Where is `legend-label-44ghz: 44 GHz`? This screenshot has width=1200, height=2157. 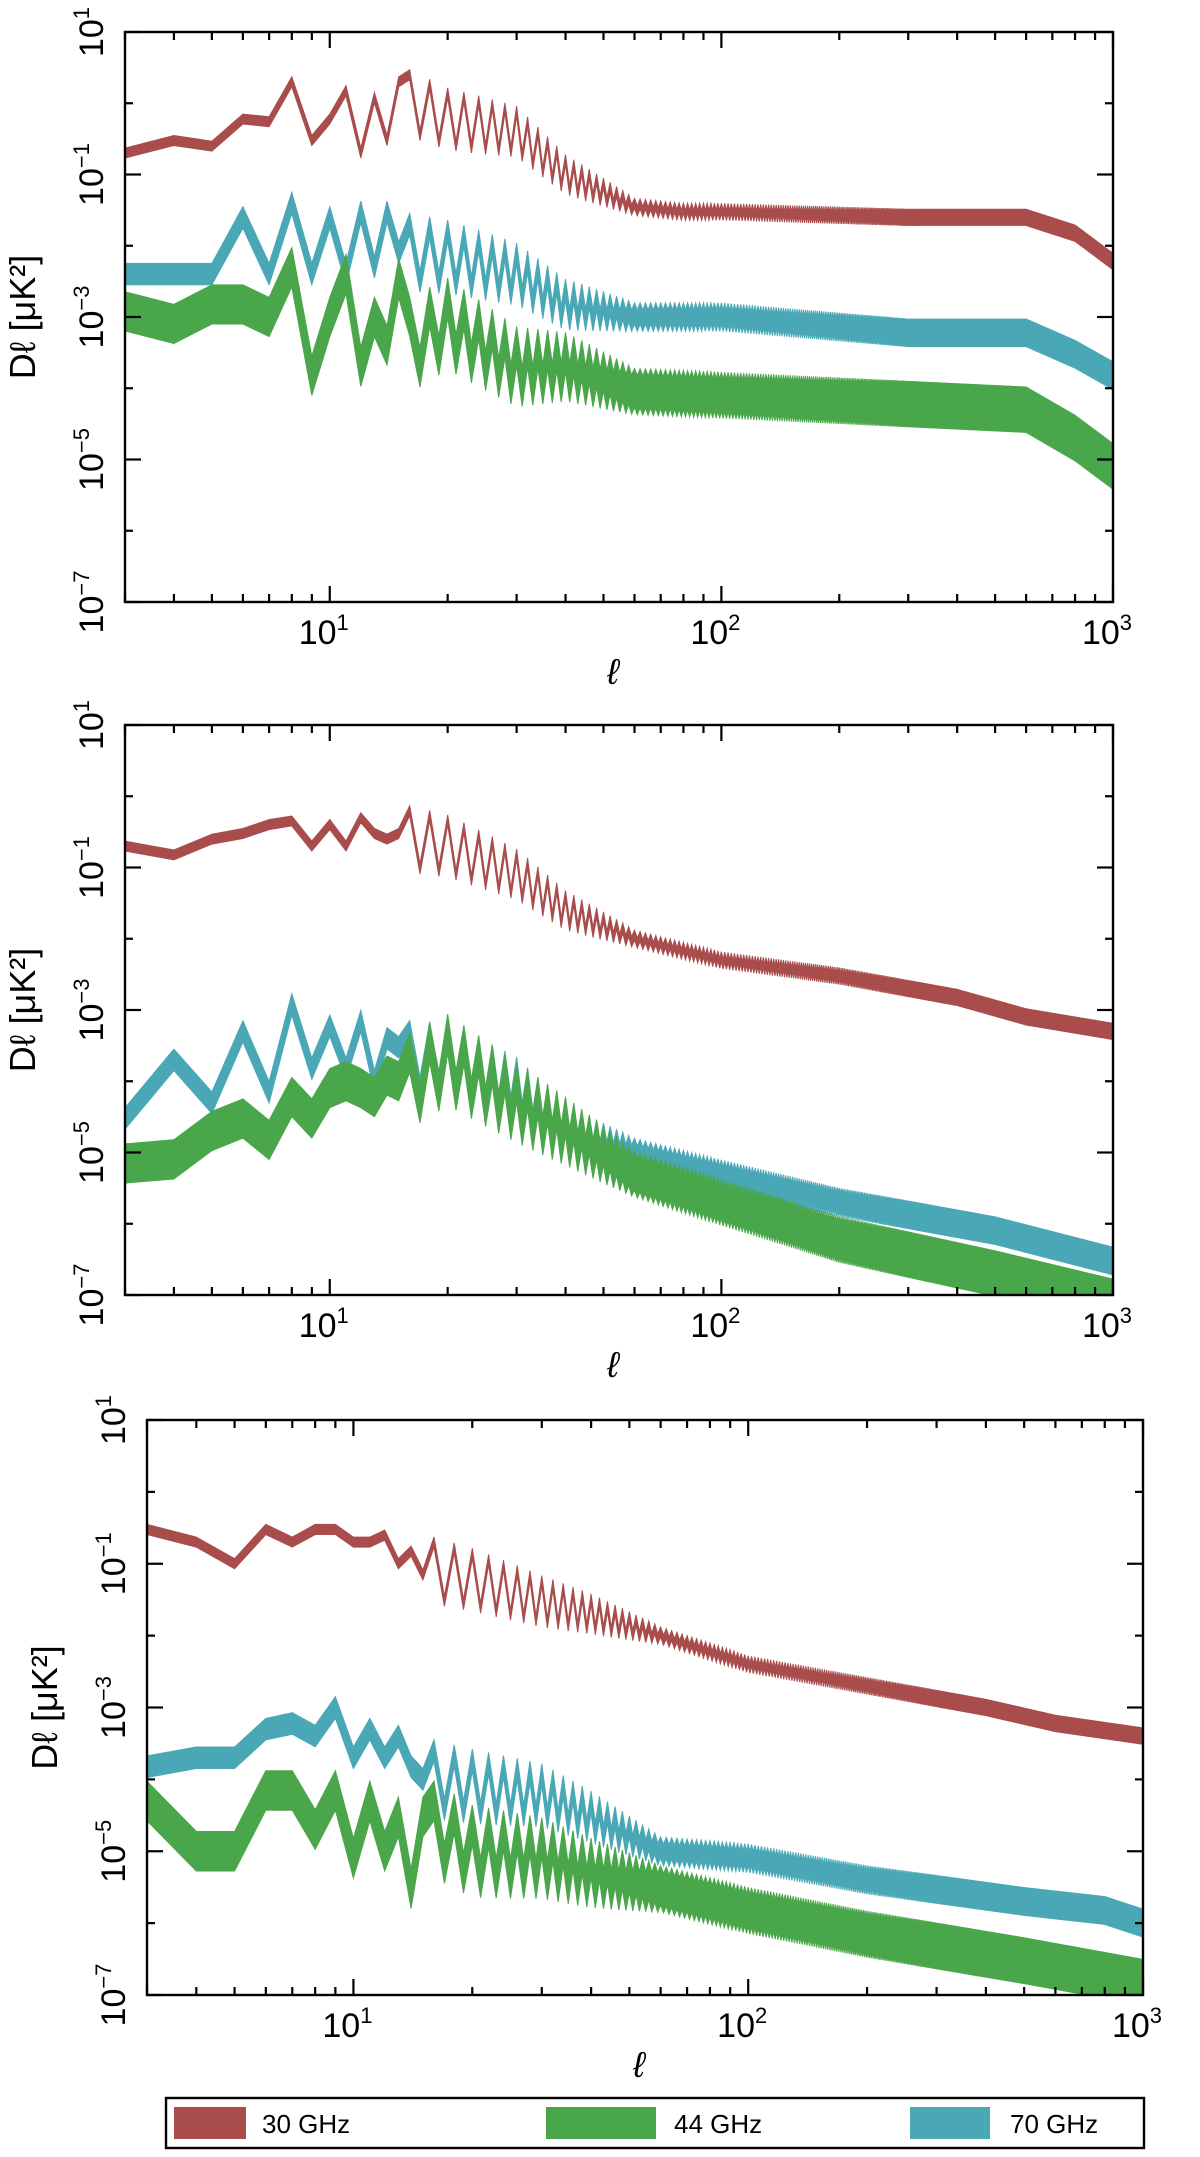 legend-label-44ghz: 44 GHz is located at coordinates (718, 2124).